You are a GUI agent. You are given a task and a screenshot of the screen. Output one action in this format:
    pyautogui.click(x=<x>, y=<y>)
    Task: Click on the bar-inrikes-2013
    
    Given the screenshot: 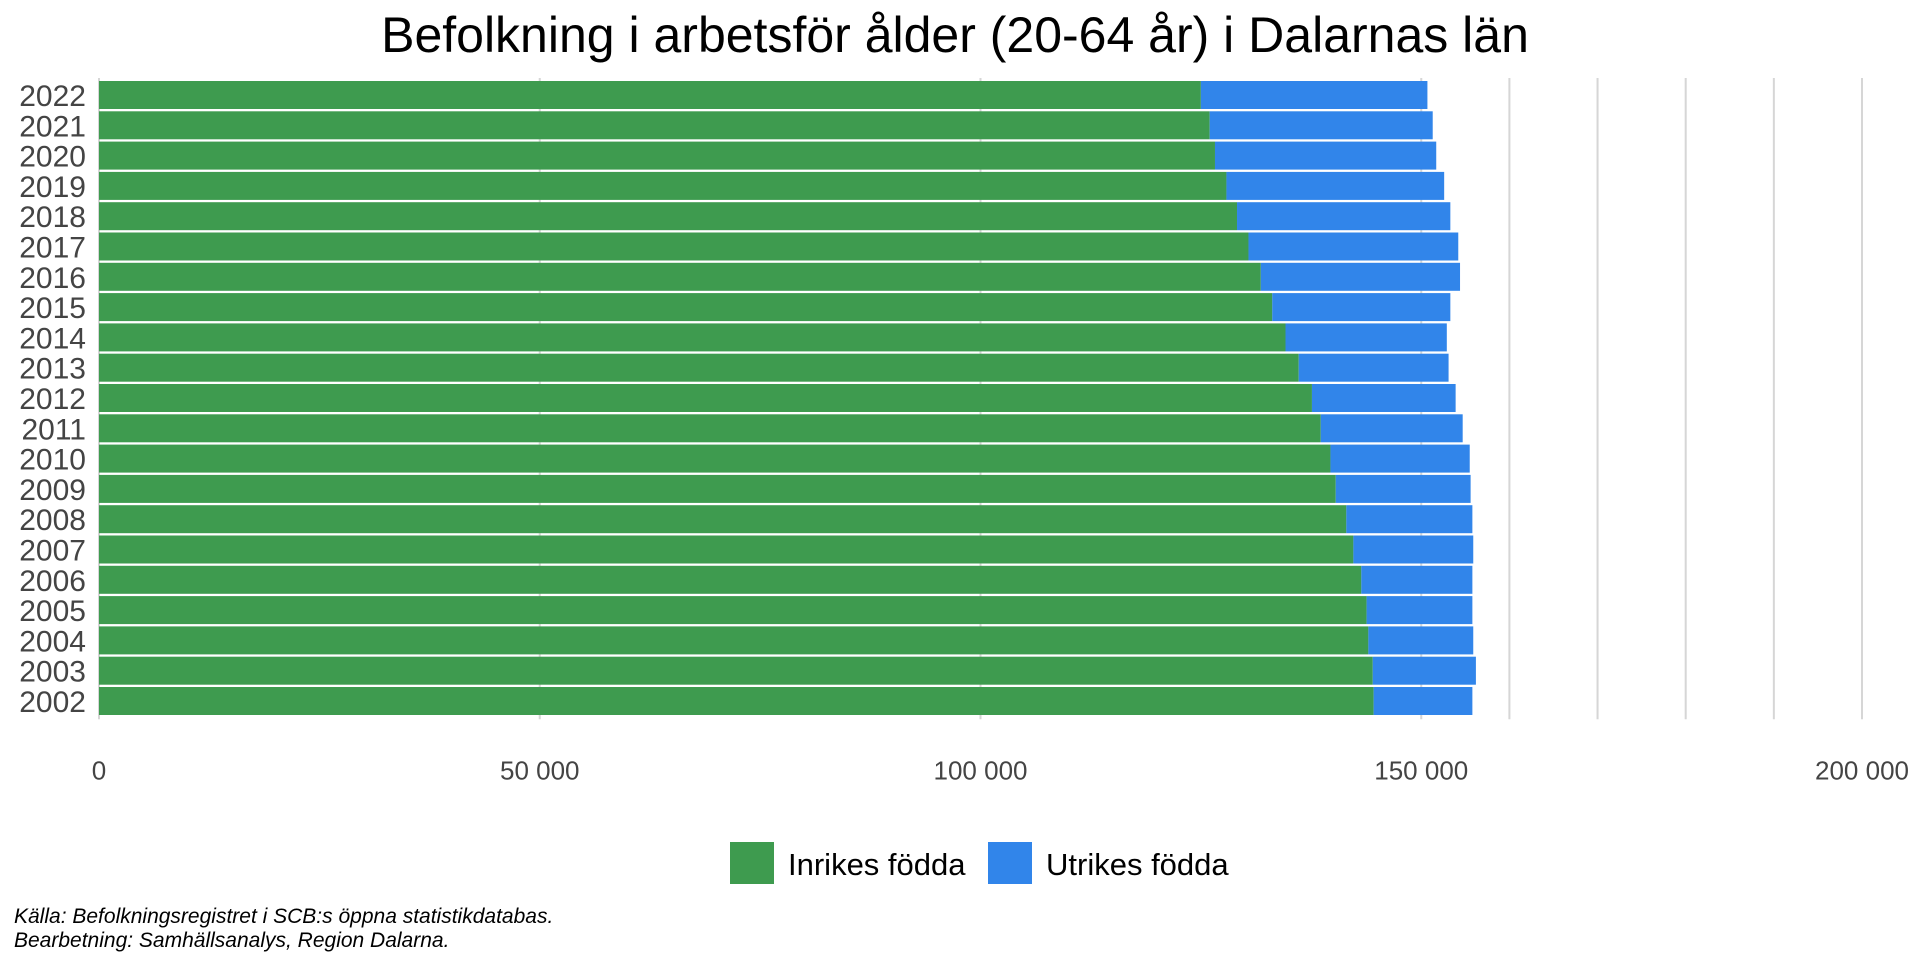 What is the action you would take?
    pyautogui.click(x=699, y=367)
    